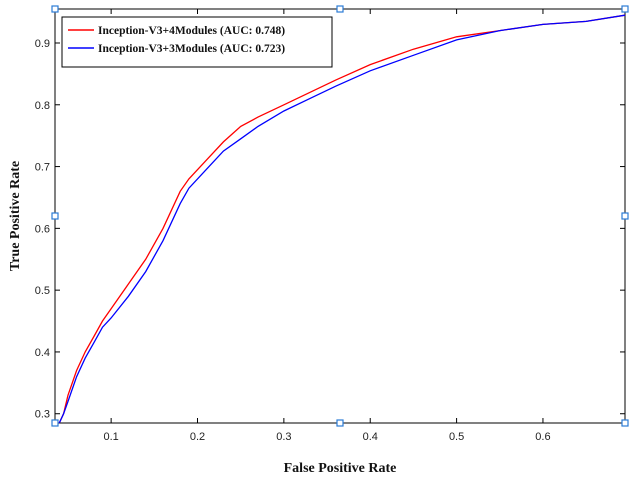 This screenshot has height=479, width=640. Describe the element at coordinates (42, 415) in the screenshot. I see `y-tick-label: 0.3` at that location.